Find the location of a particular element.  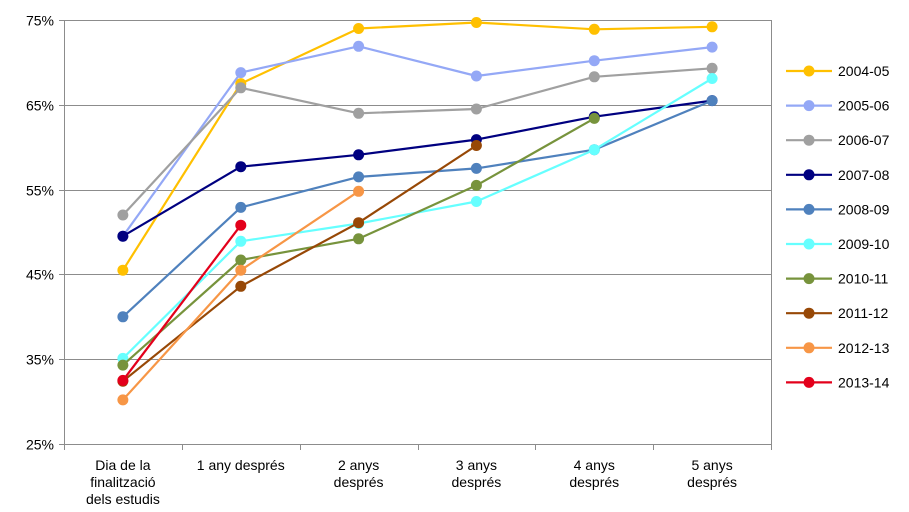

legend-label: 2013-14 is located at coordinates (864, 382).